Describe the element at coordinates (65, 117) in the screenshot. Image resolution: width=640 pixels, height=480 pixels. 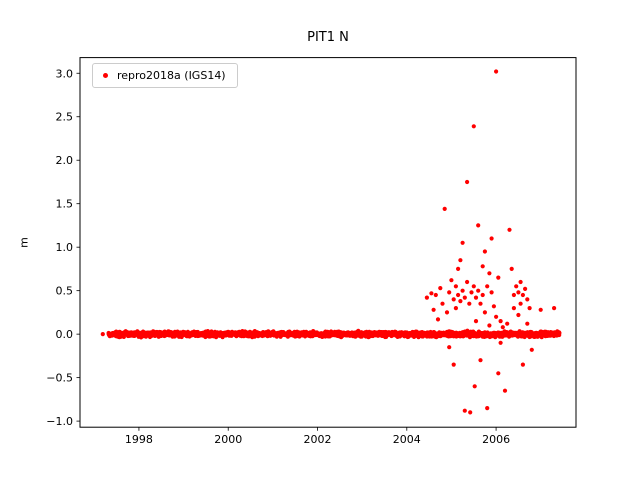
I see `y-tick-label: 2.5` at that location.